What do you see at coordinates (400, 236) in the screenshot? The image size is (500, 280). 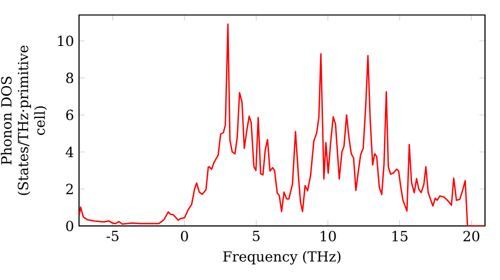 I see `x-tick-label: 15` at bounding box center [400, 236].